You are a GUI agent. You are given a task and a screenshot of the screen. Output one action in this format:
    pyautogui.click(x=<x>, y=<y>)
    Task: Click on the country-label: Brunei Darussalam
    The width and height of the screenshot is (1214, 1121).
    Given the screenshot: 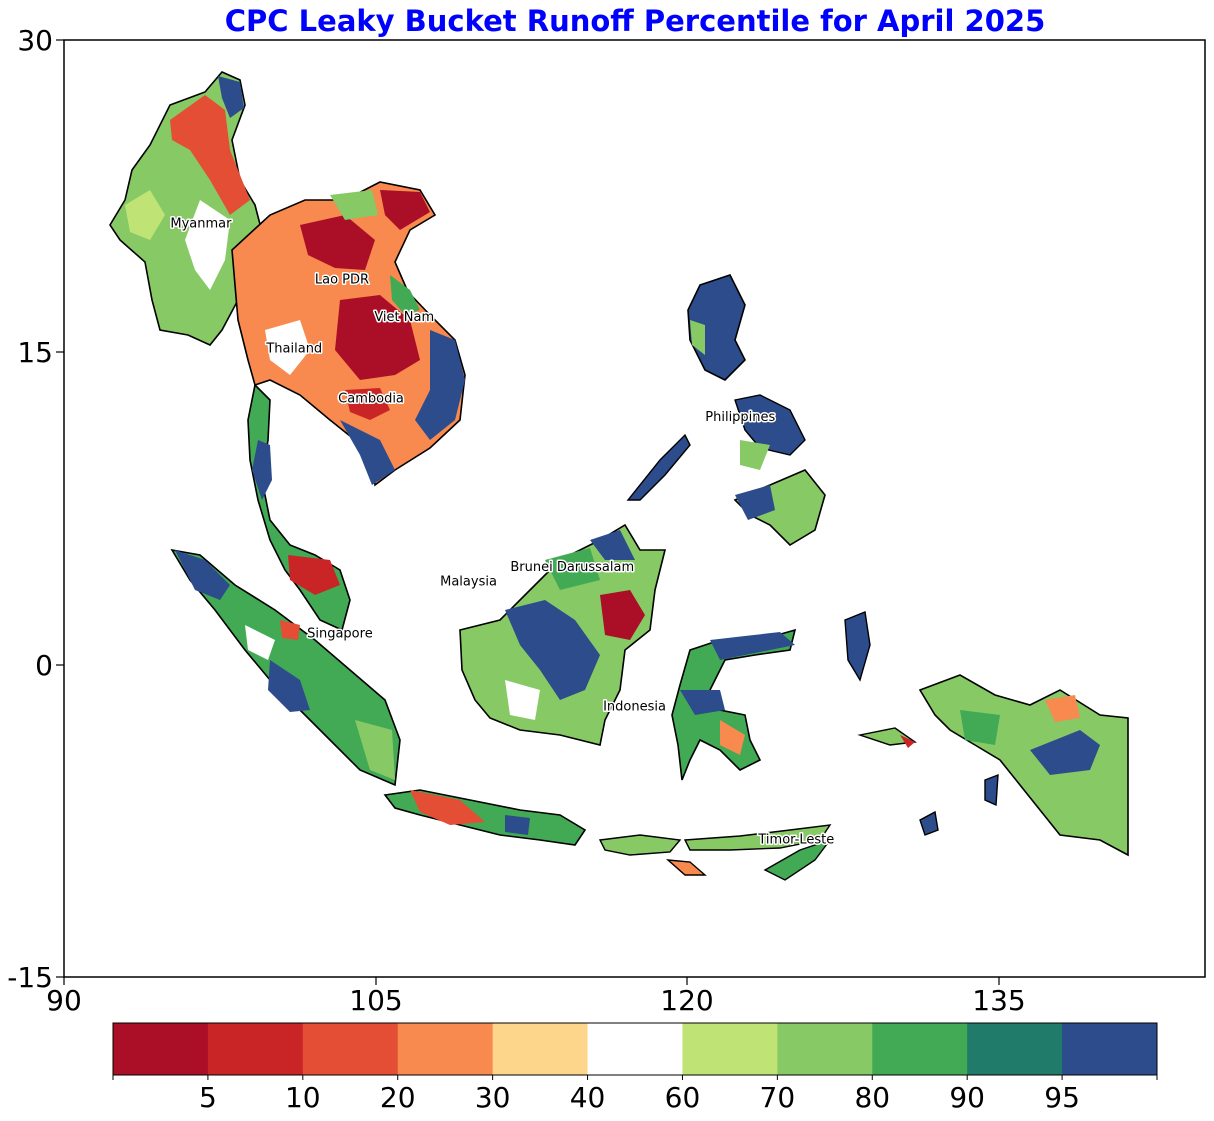 What is the action you would take?
    pyautogui.click(x=572, y=567)
    